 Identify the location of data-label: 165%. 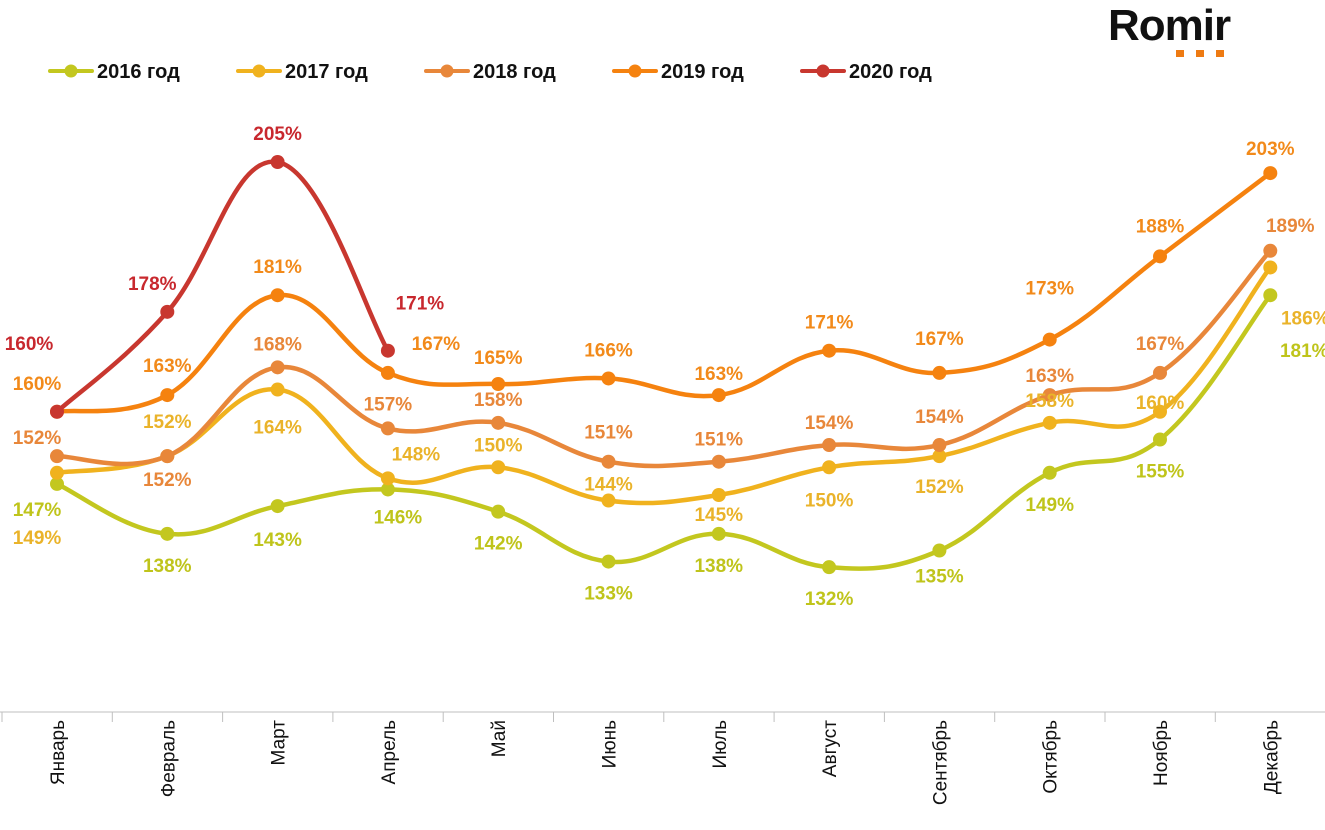
(498, 358).